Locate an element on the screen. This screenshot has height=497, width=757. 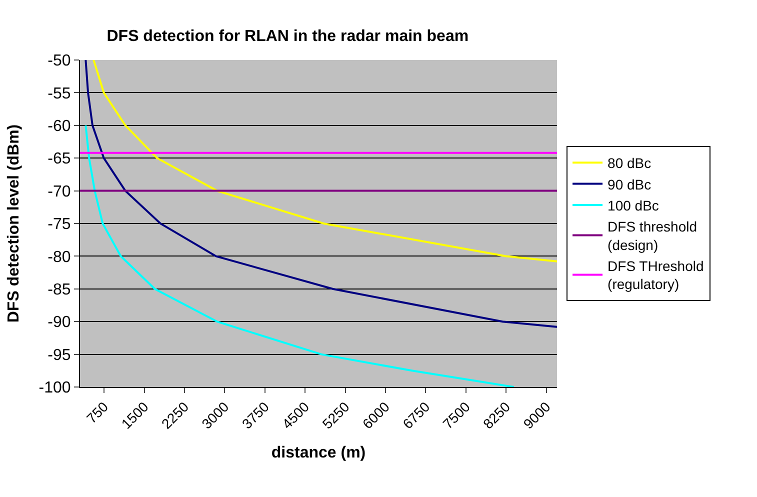
legend-label: 80 dBc is located at coordinates (630, 163).